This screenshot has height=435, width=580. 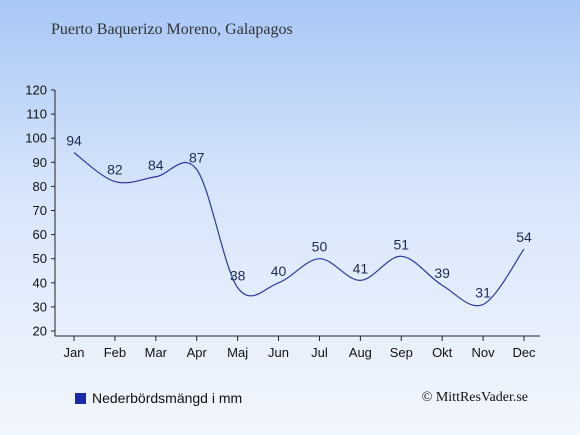 I want to click on y-tick-label: 80, so click(x=40, y=186).